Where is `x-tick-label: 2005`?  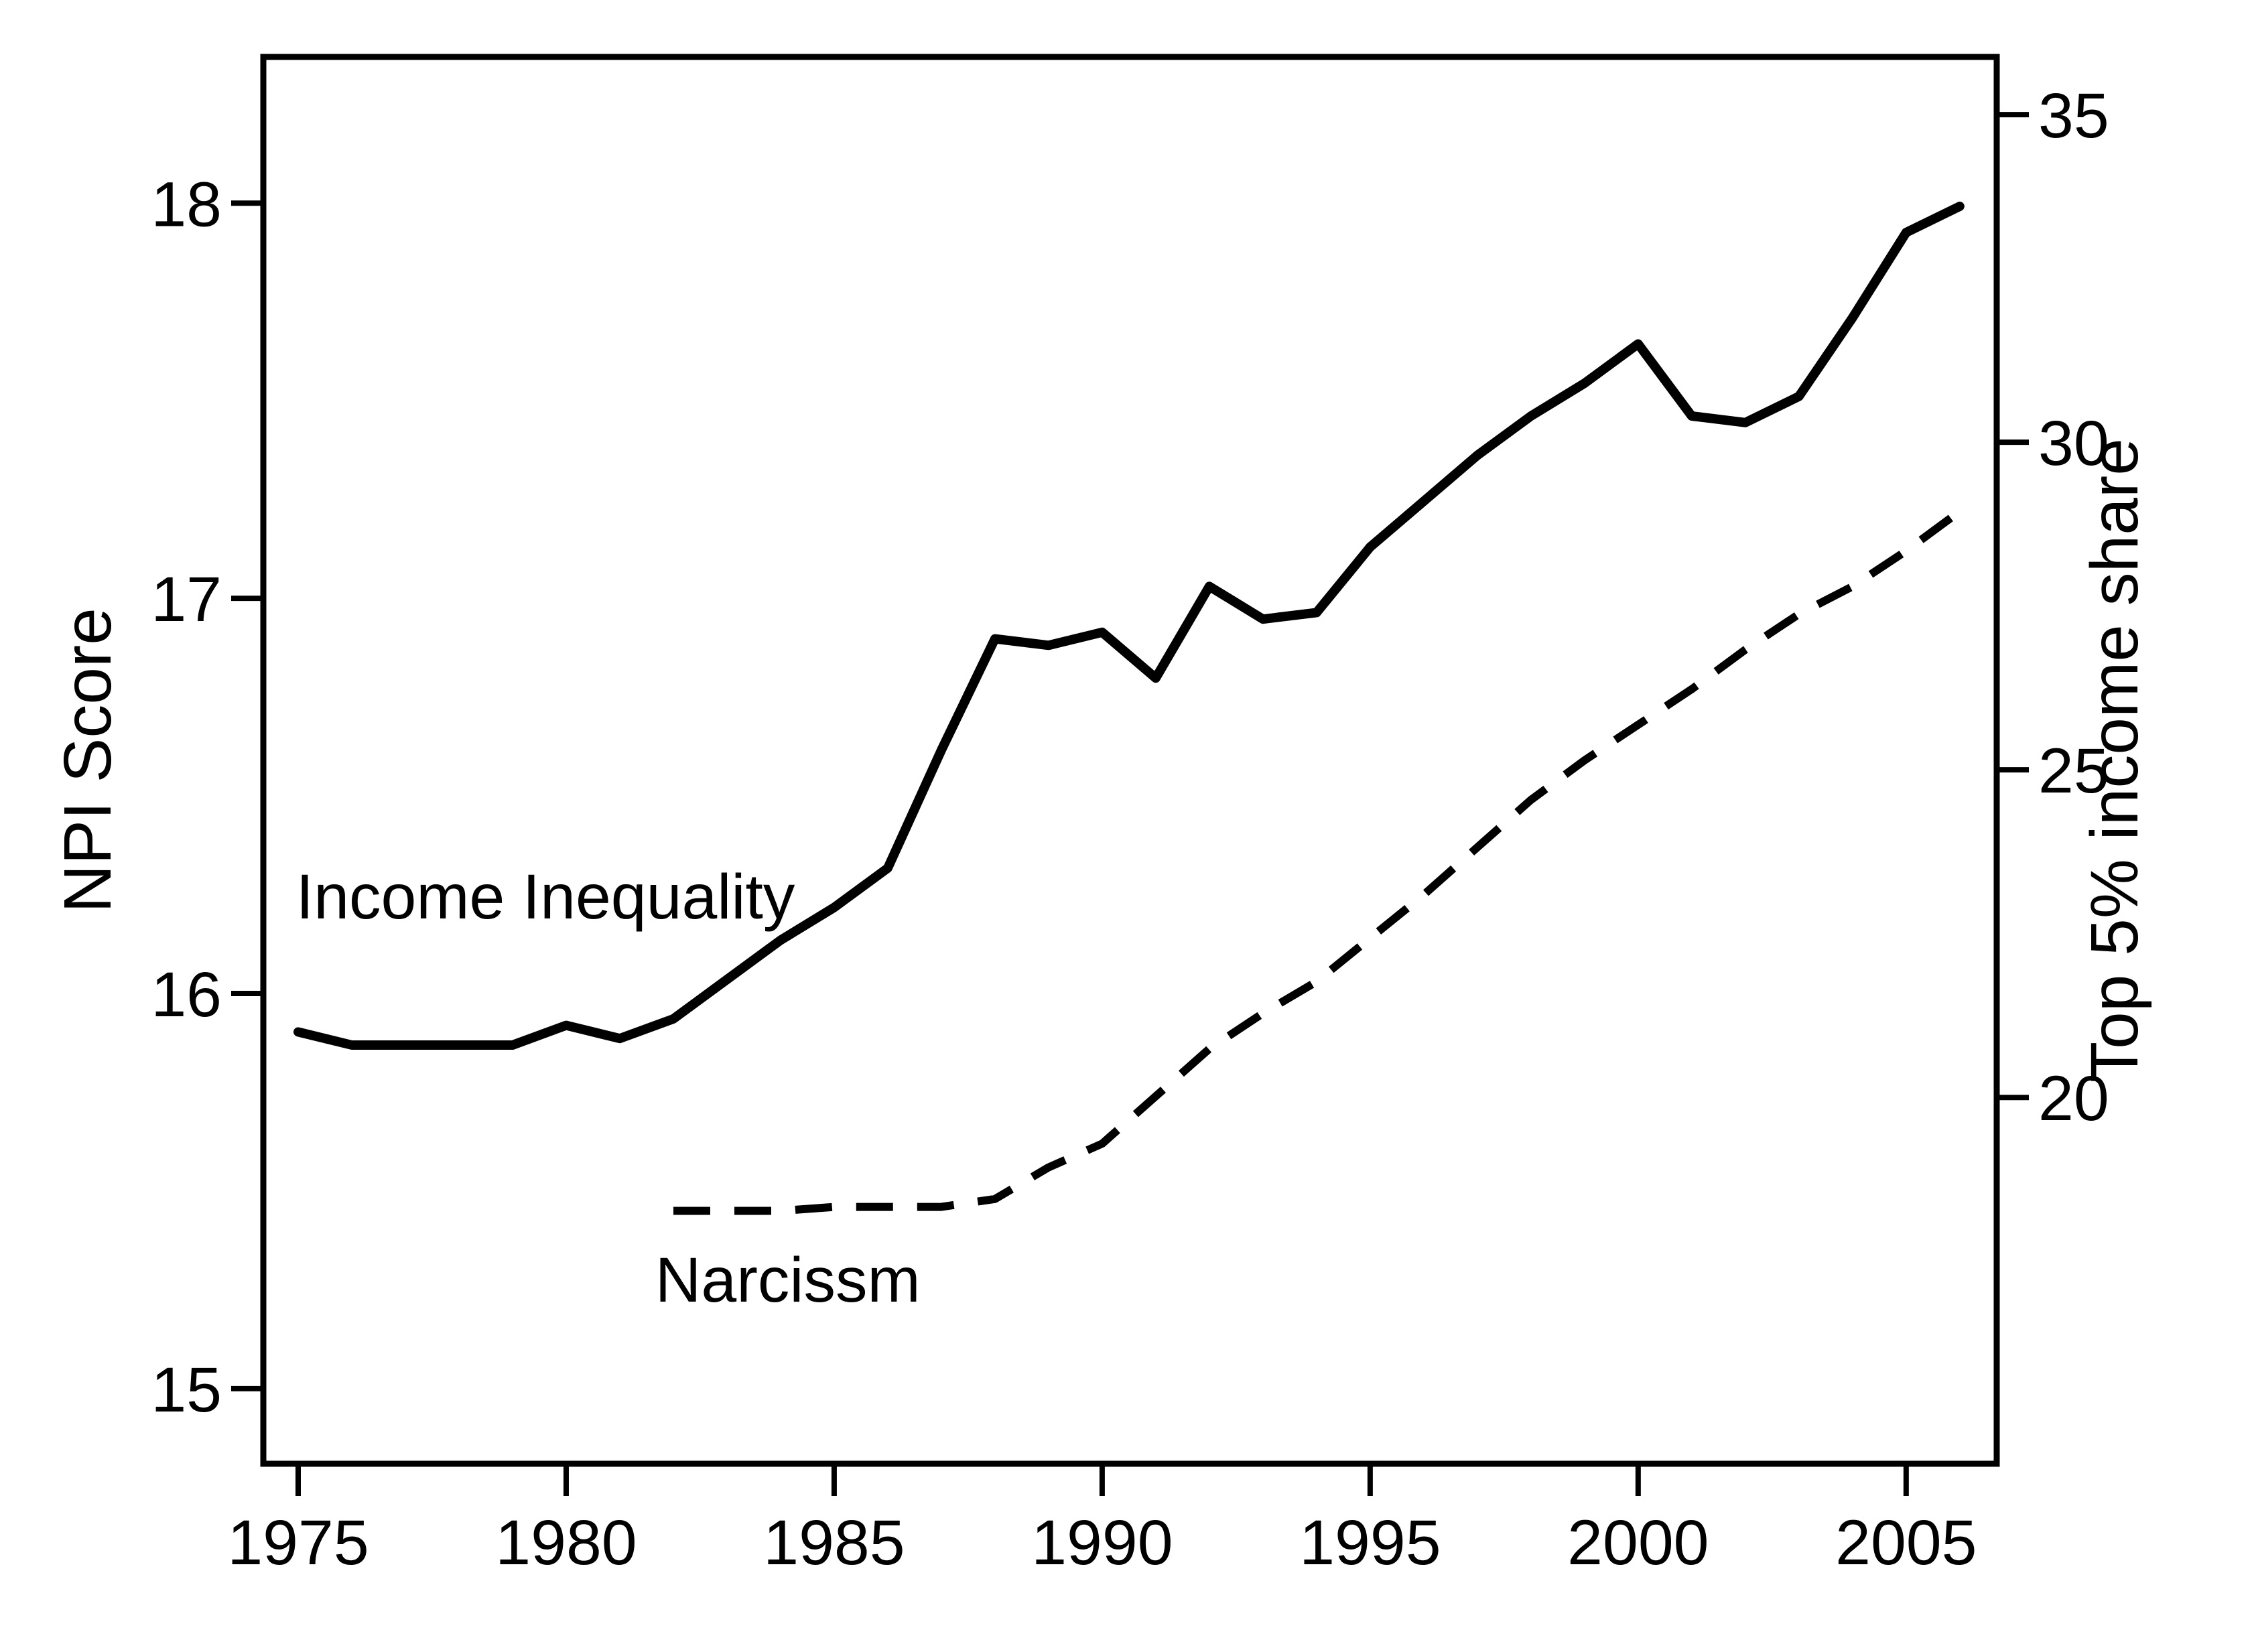 x-tick-label: 2005 is located at coordinates (1906, 1542).